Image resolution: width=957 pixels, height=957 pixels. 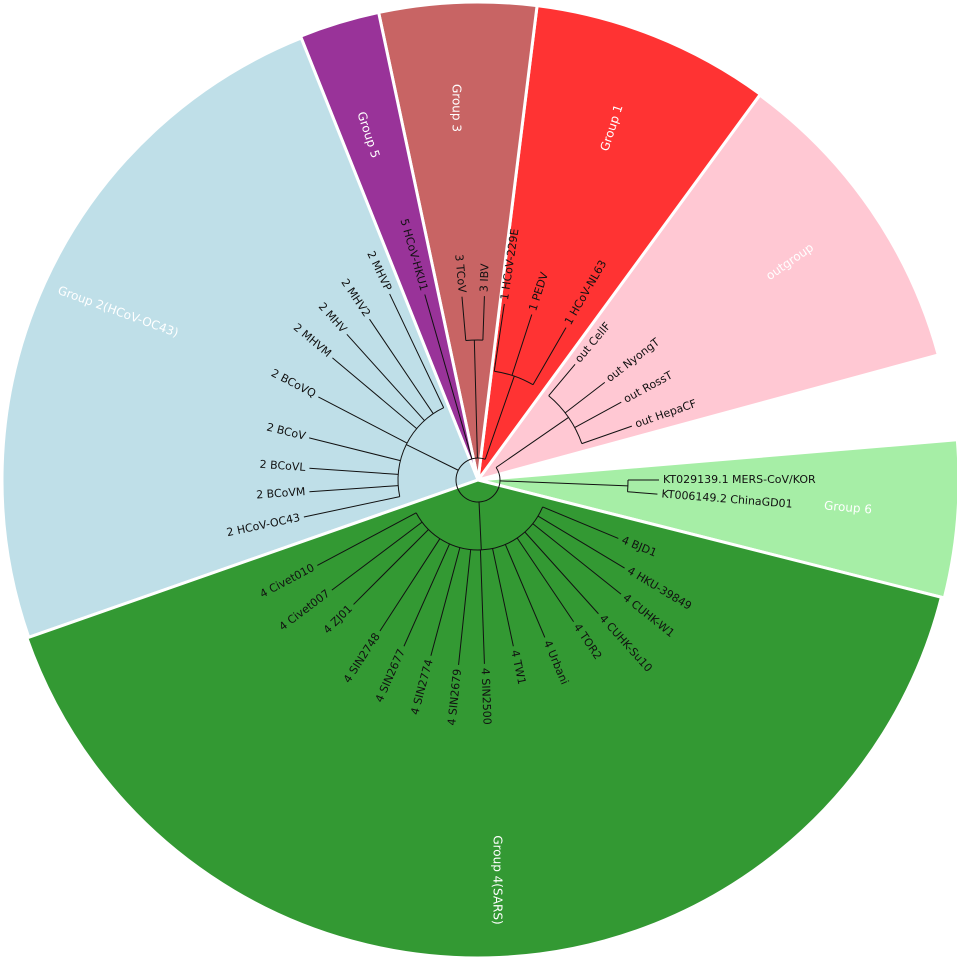 What do you see at coordinates (848, 507) in the screenshot?
I see `group-label: Group 6` at bounding box center [848, 507].